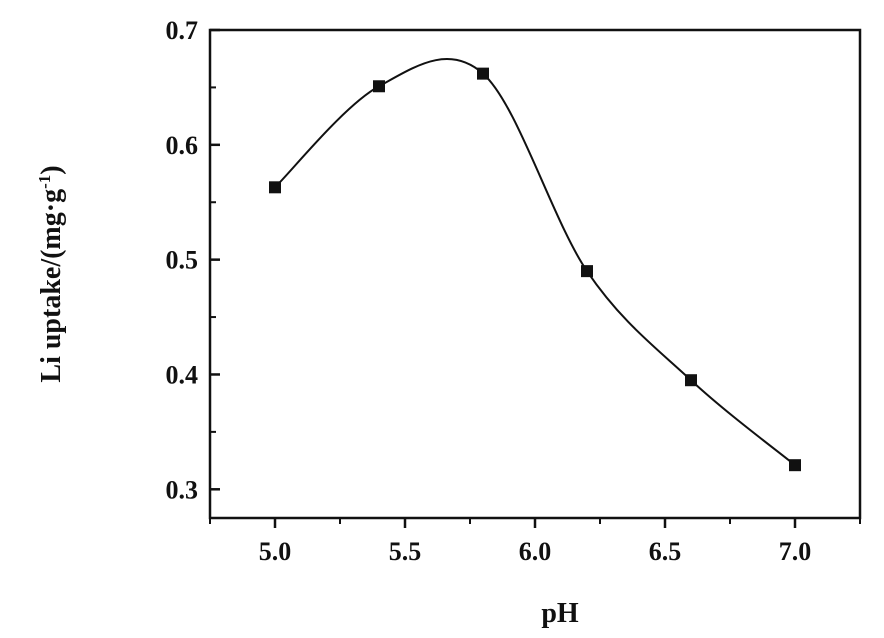  I want to click on y-axis-title: Li uptake/(mg·g-1), so click(51, 273).